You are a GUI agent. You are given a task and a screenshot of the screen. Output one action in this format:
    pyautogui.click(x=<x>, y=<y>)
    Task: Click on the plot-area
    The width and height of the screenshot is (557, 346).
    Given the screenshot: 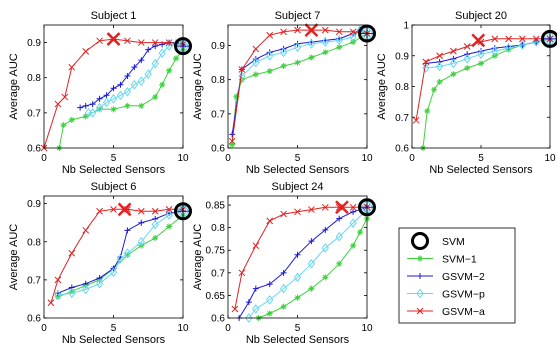 What is the action you would take?
    pyautogui.click(x=113, y=257)
    